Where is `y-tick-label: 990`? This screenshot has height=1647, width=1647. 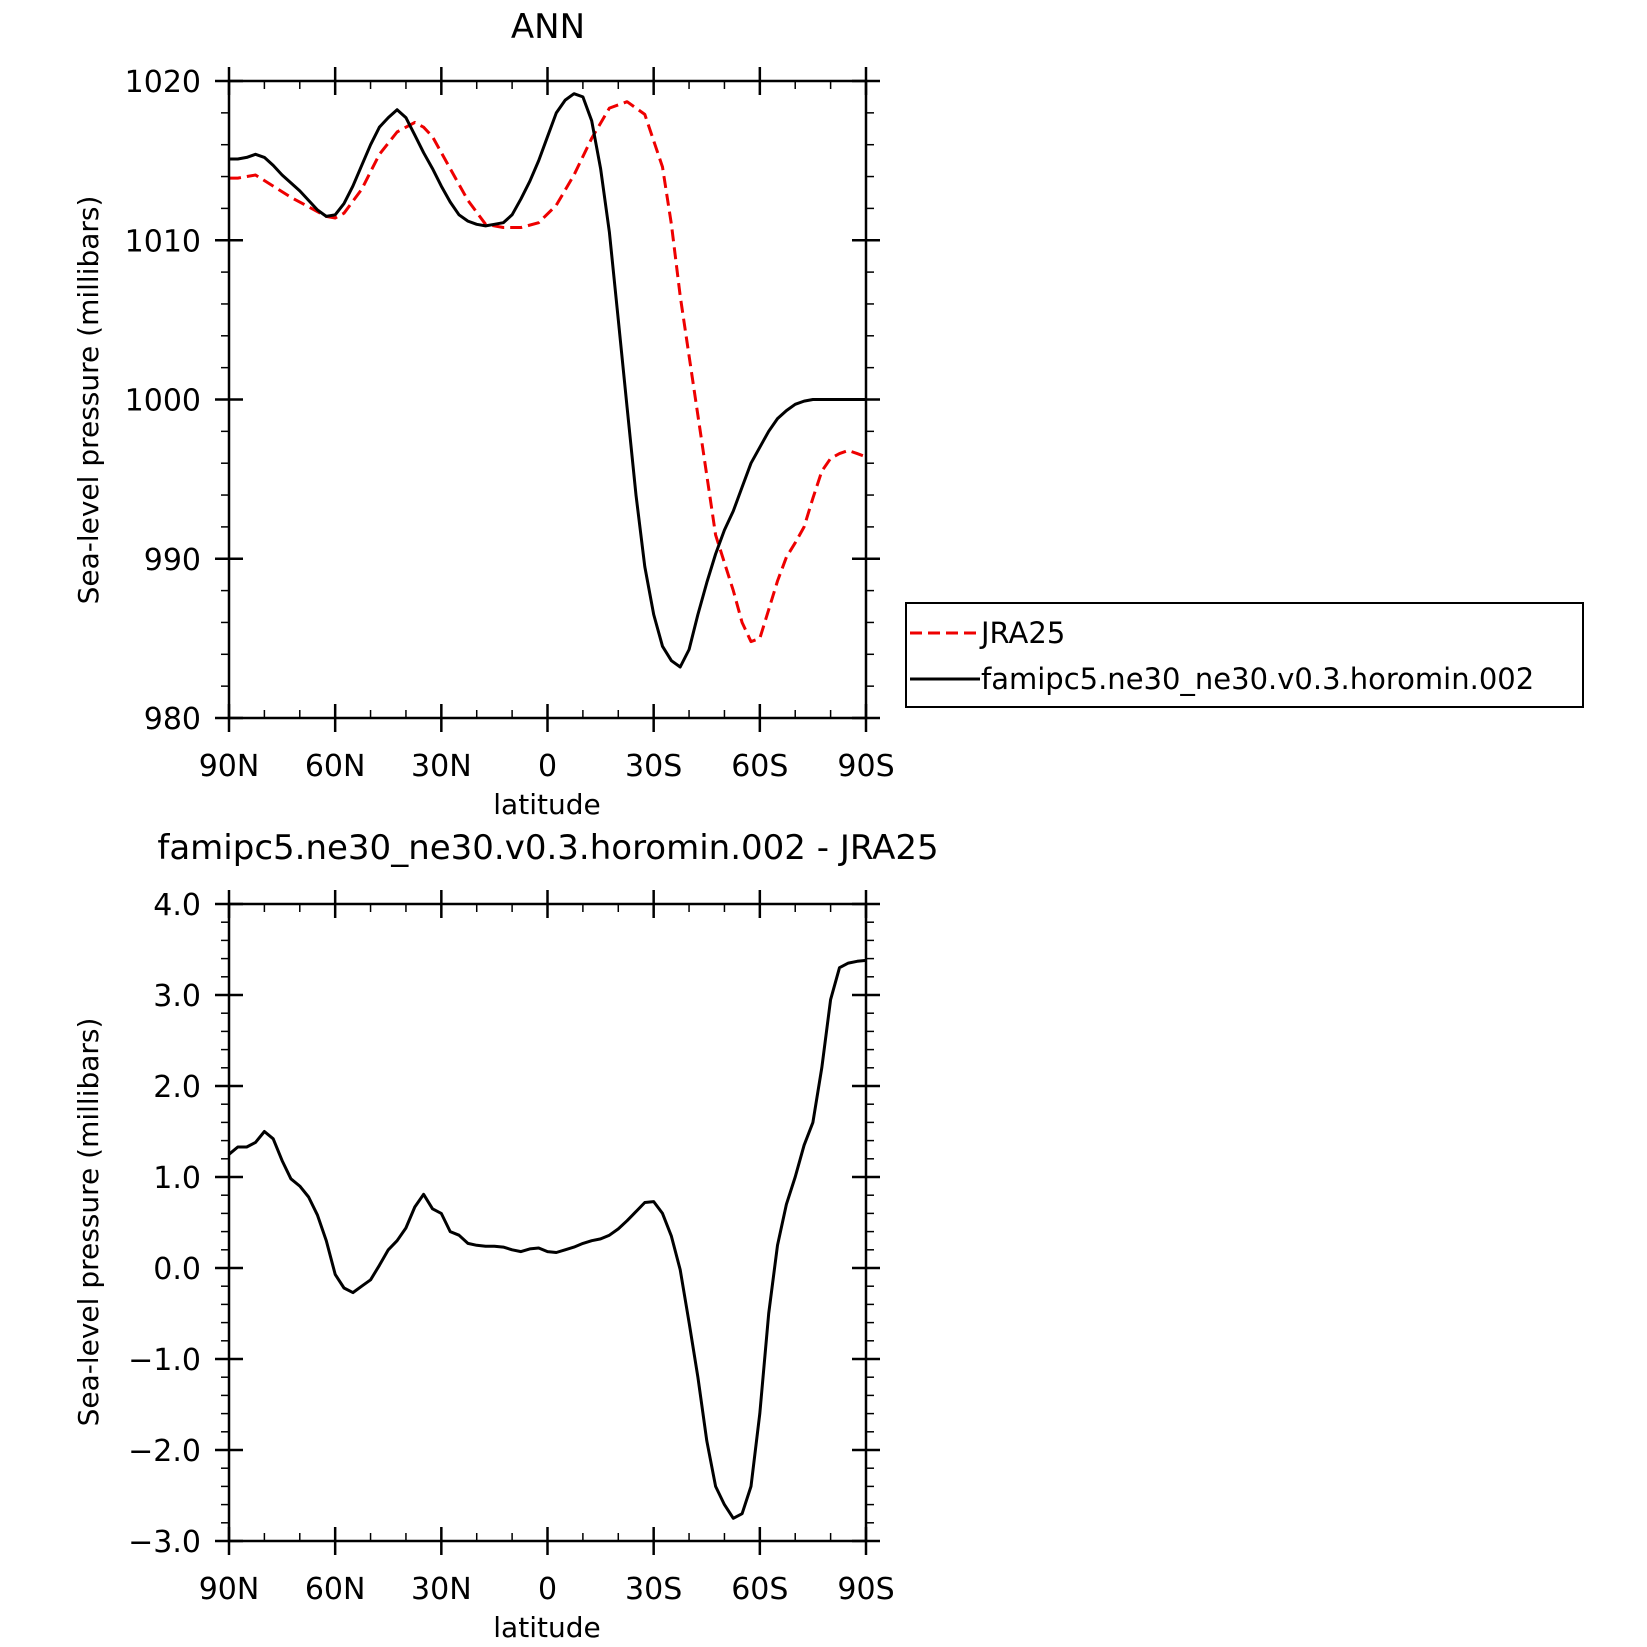
y-tick-label: 990 is located at coordinates (172, 560).